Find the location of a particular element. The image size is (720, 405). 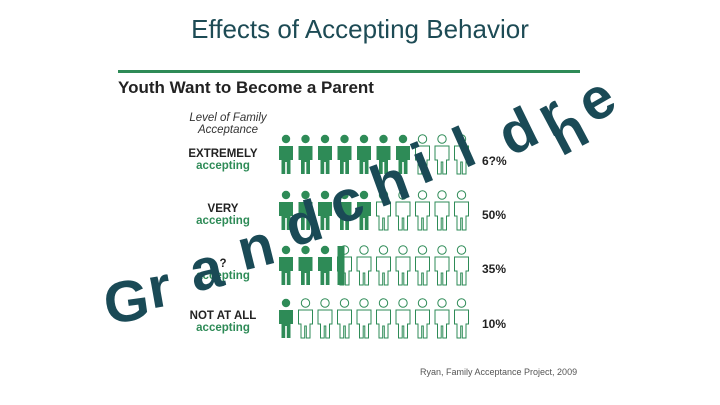

percent-not-at-all: 10% is located at coordinates (494, 324).